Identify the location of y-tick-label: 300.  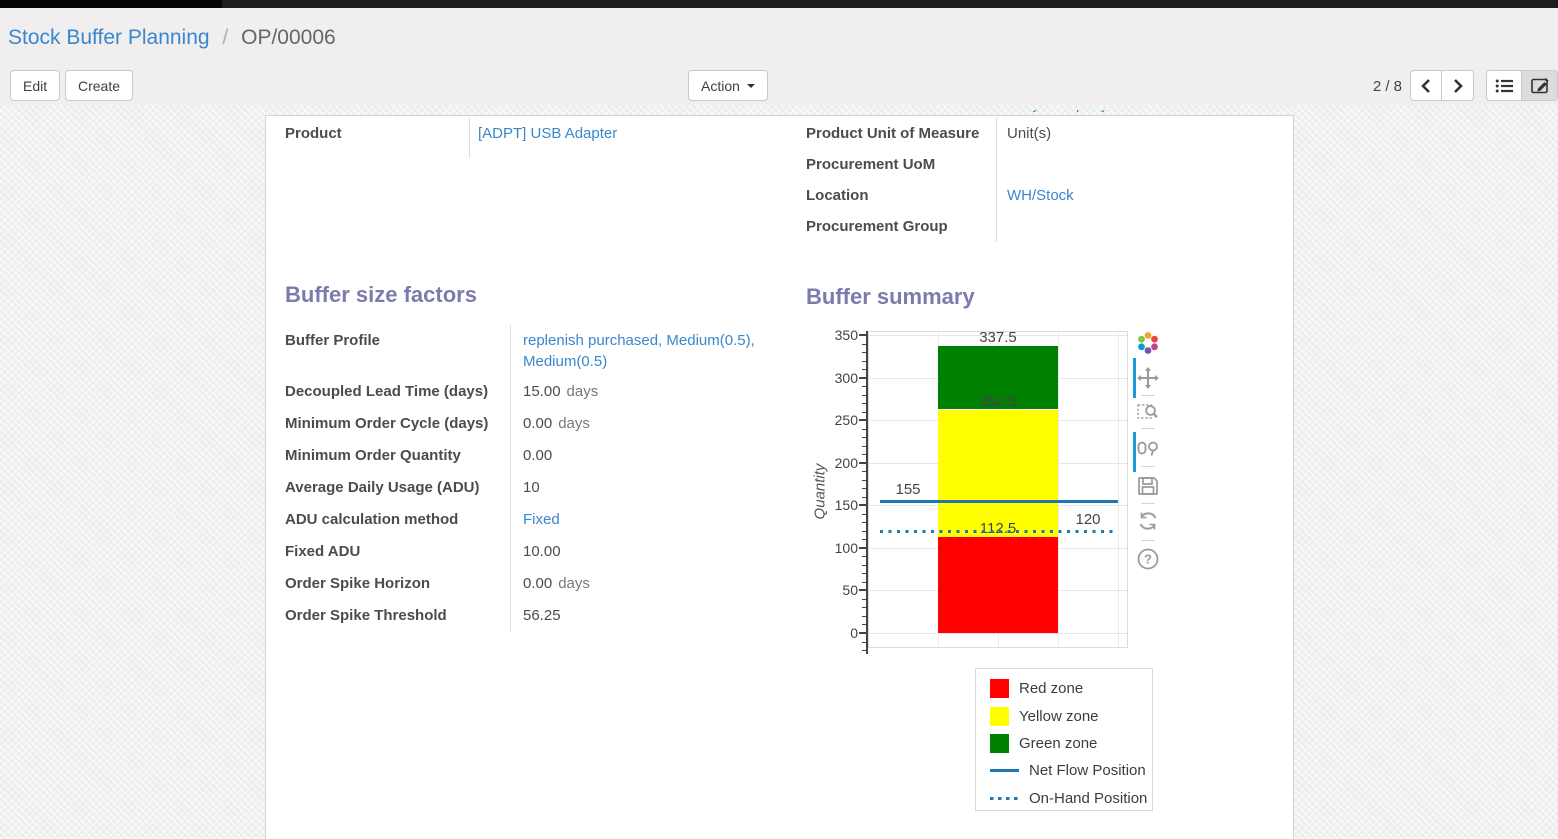
(846, 377).